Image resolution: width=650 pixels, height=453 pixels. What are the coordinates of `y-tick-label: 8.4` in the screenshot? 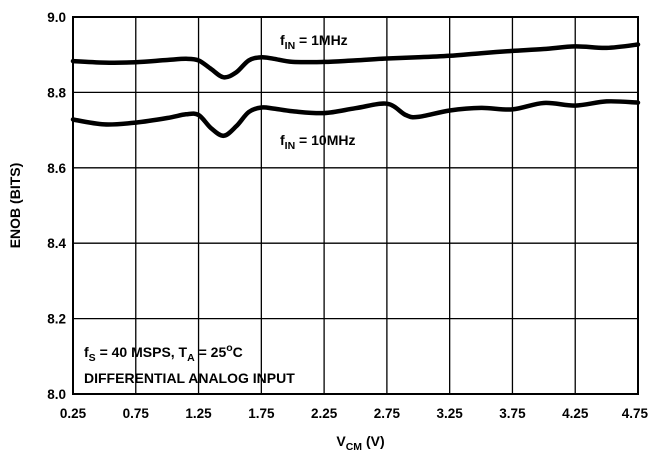 It's located at (56, 243).